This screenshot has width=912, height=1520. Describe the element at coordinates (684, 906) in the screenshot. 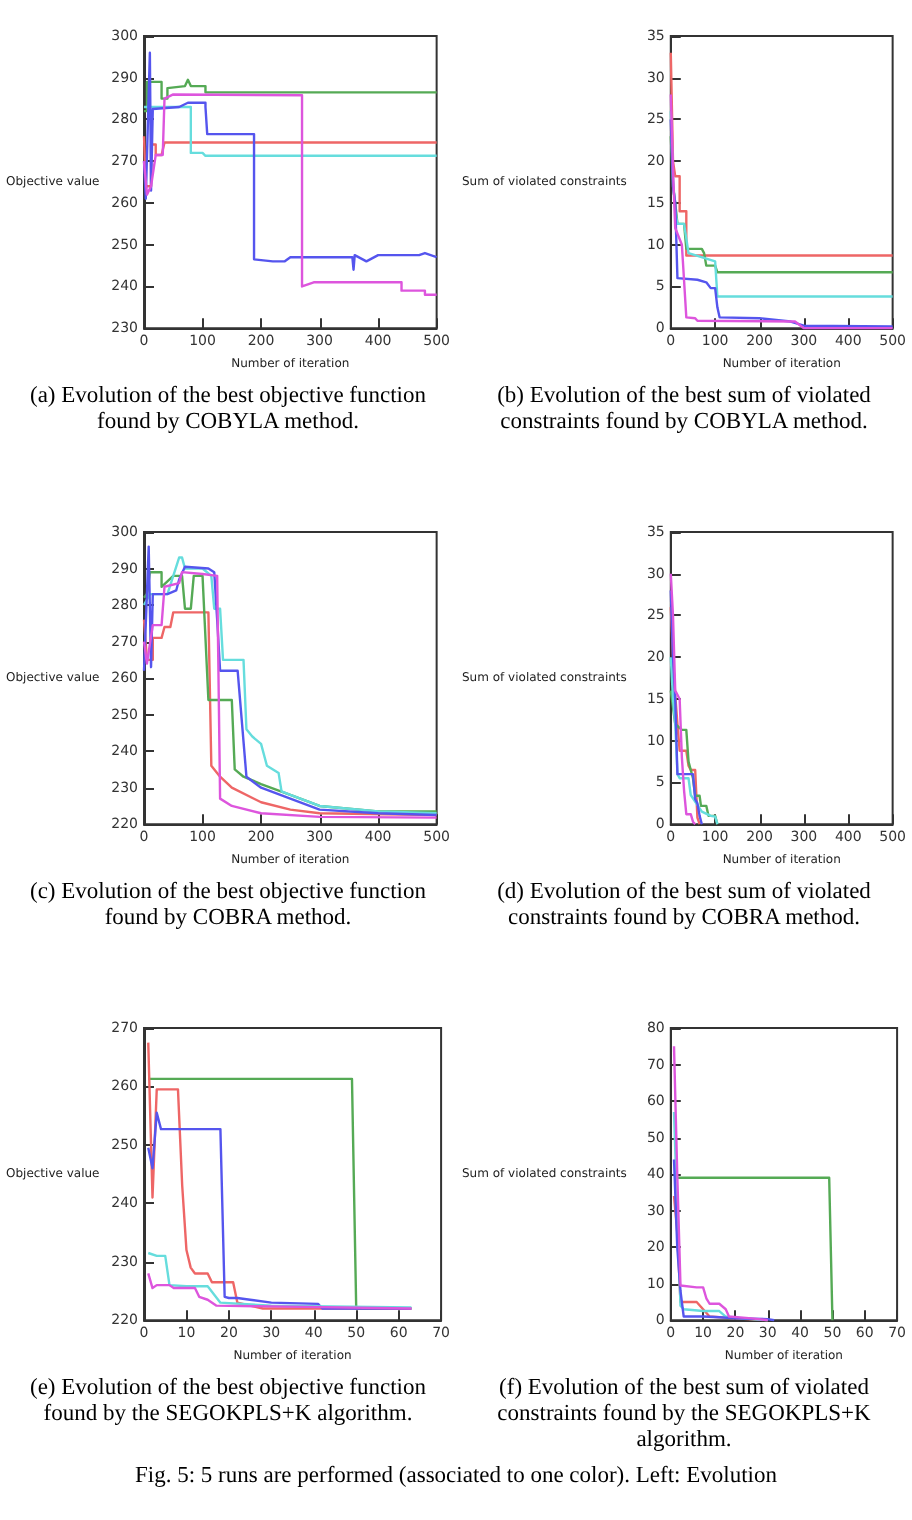

I see `text: (d) Evolution of the best sum of violated constraints found by COBRA method.` at that location.